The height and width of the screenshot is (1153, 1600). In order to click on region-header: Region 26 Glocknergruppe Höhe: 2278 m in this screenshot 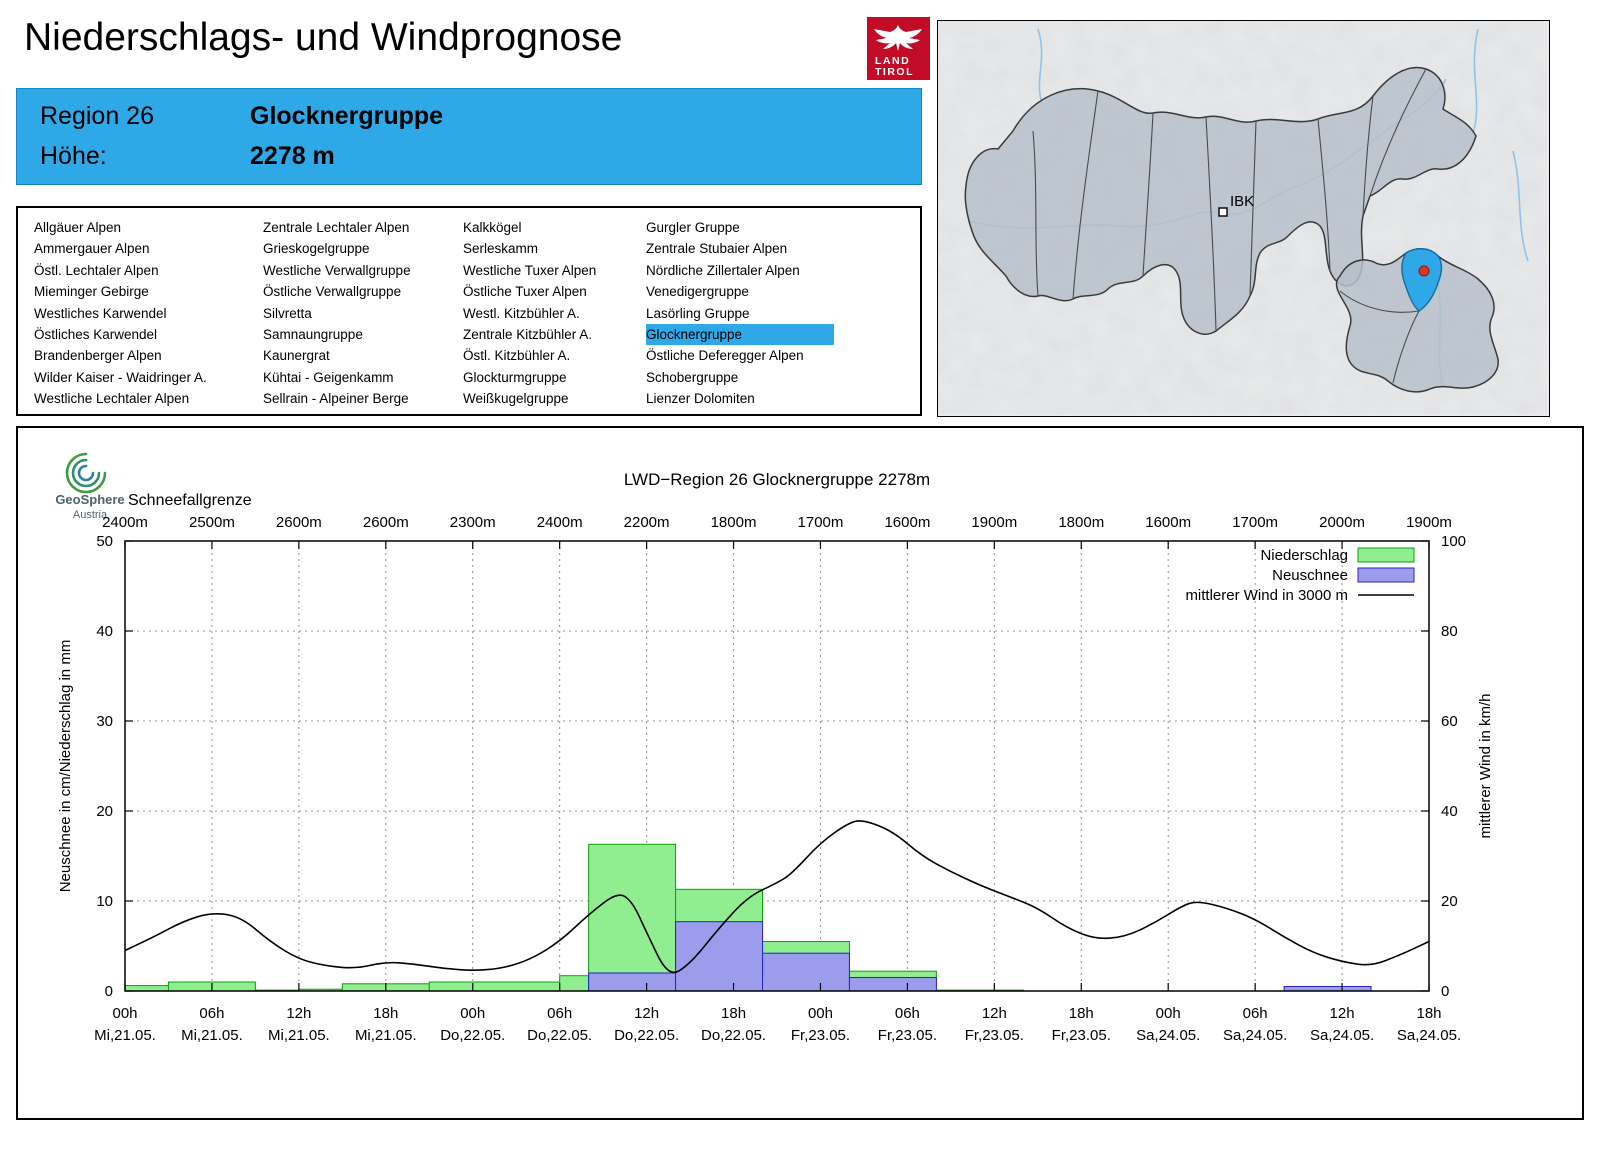, I will do `click(469, 136)`.